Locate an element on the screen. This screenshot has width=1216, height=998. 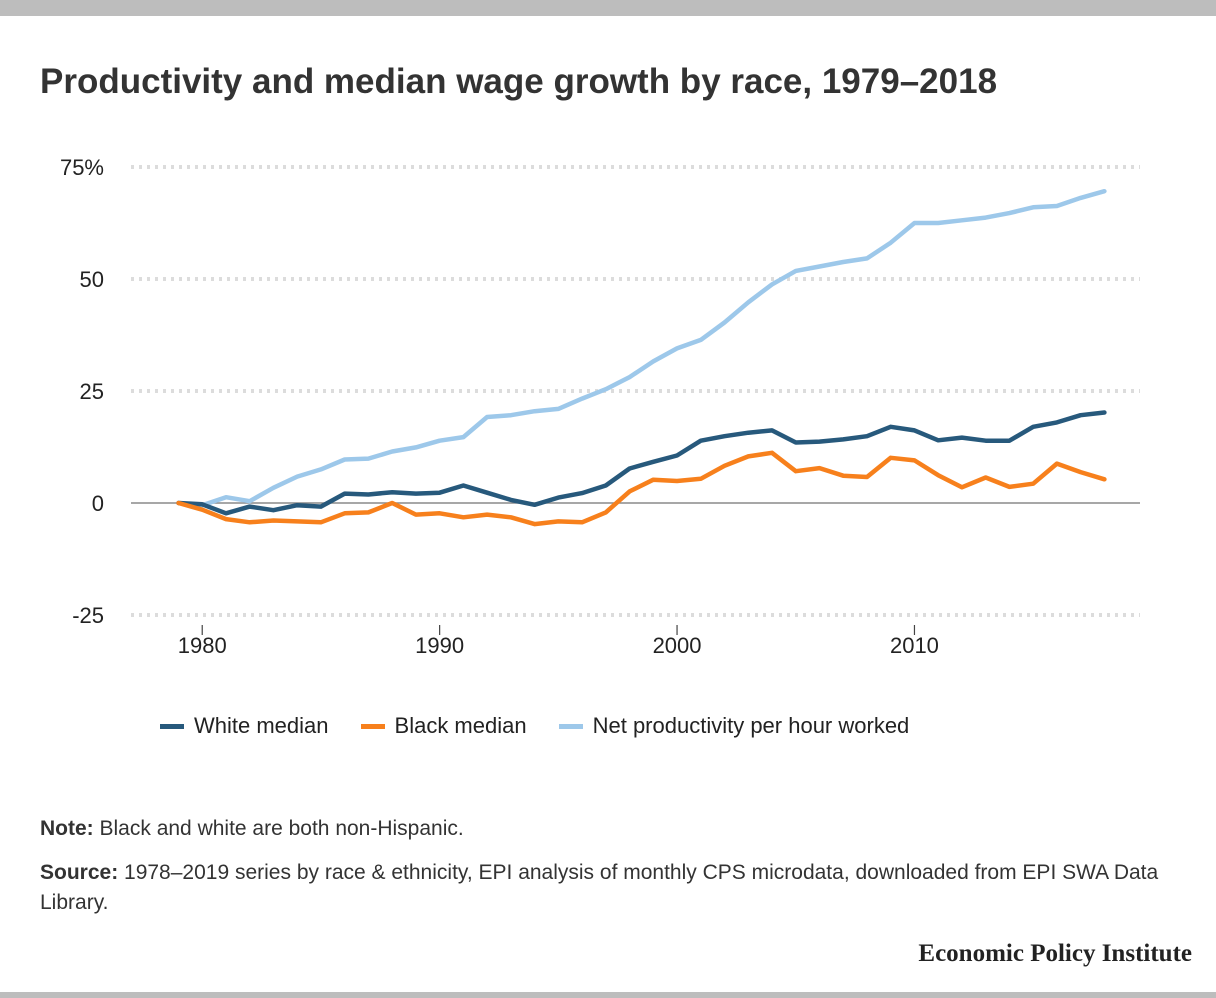
legend-label: Net productivity per hour worked is located at coordinates (751, 725).